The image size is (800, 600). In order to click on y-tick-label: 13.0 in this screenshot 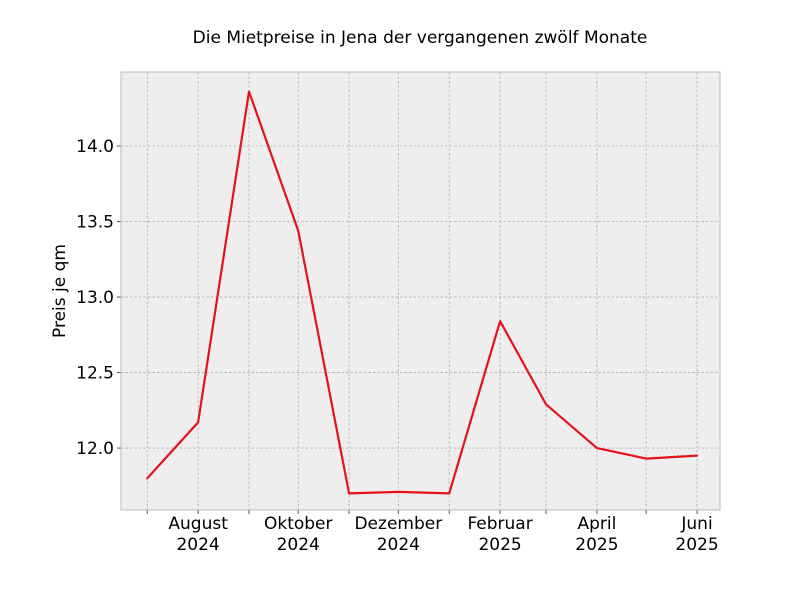, I will do `click(95, 298)`.